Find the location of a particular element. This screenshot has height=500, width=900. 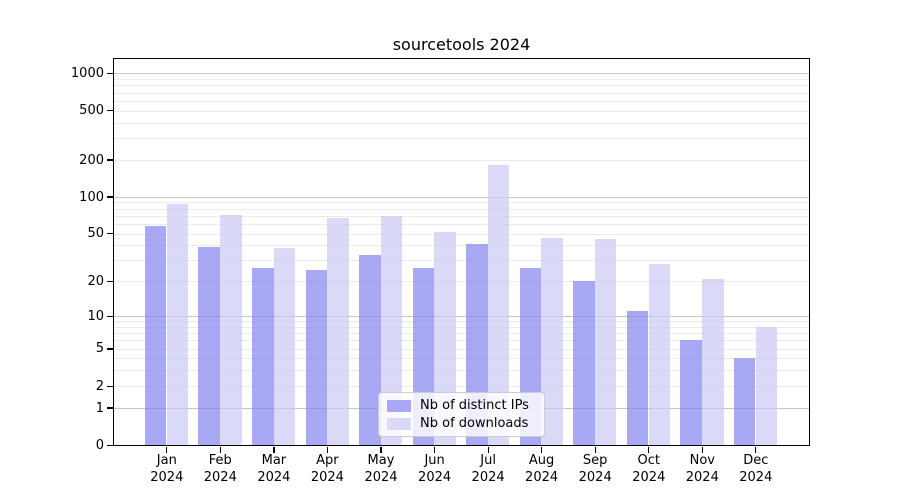

x-label-month: Oct is located at coordinates (649, 460).